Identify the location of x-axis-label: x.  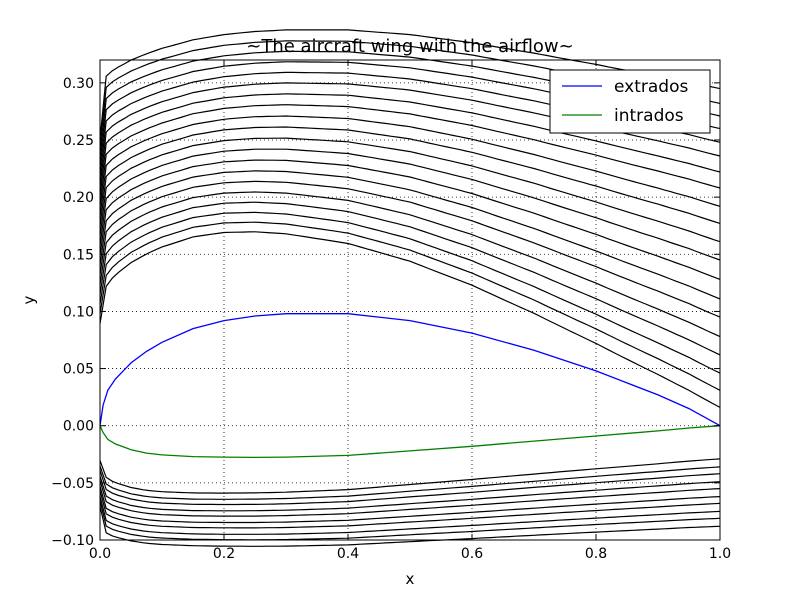
(410, 579).